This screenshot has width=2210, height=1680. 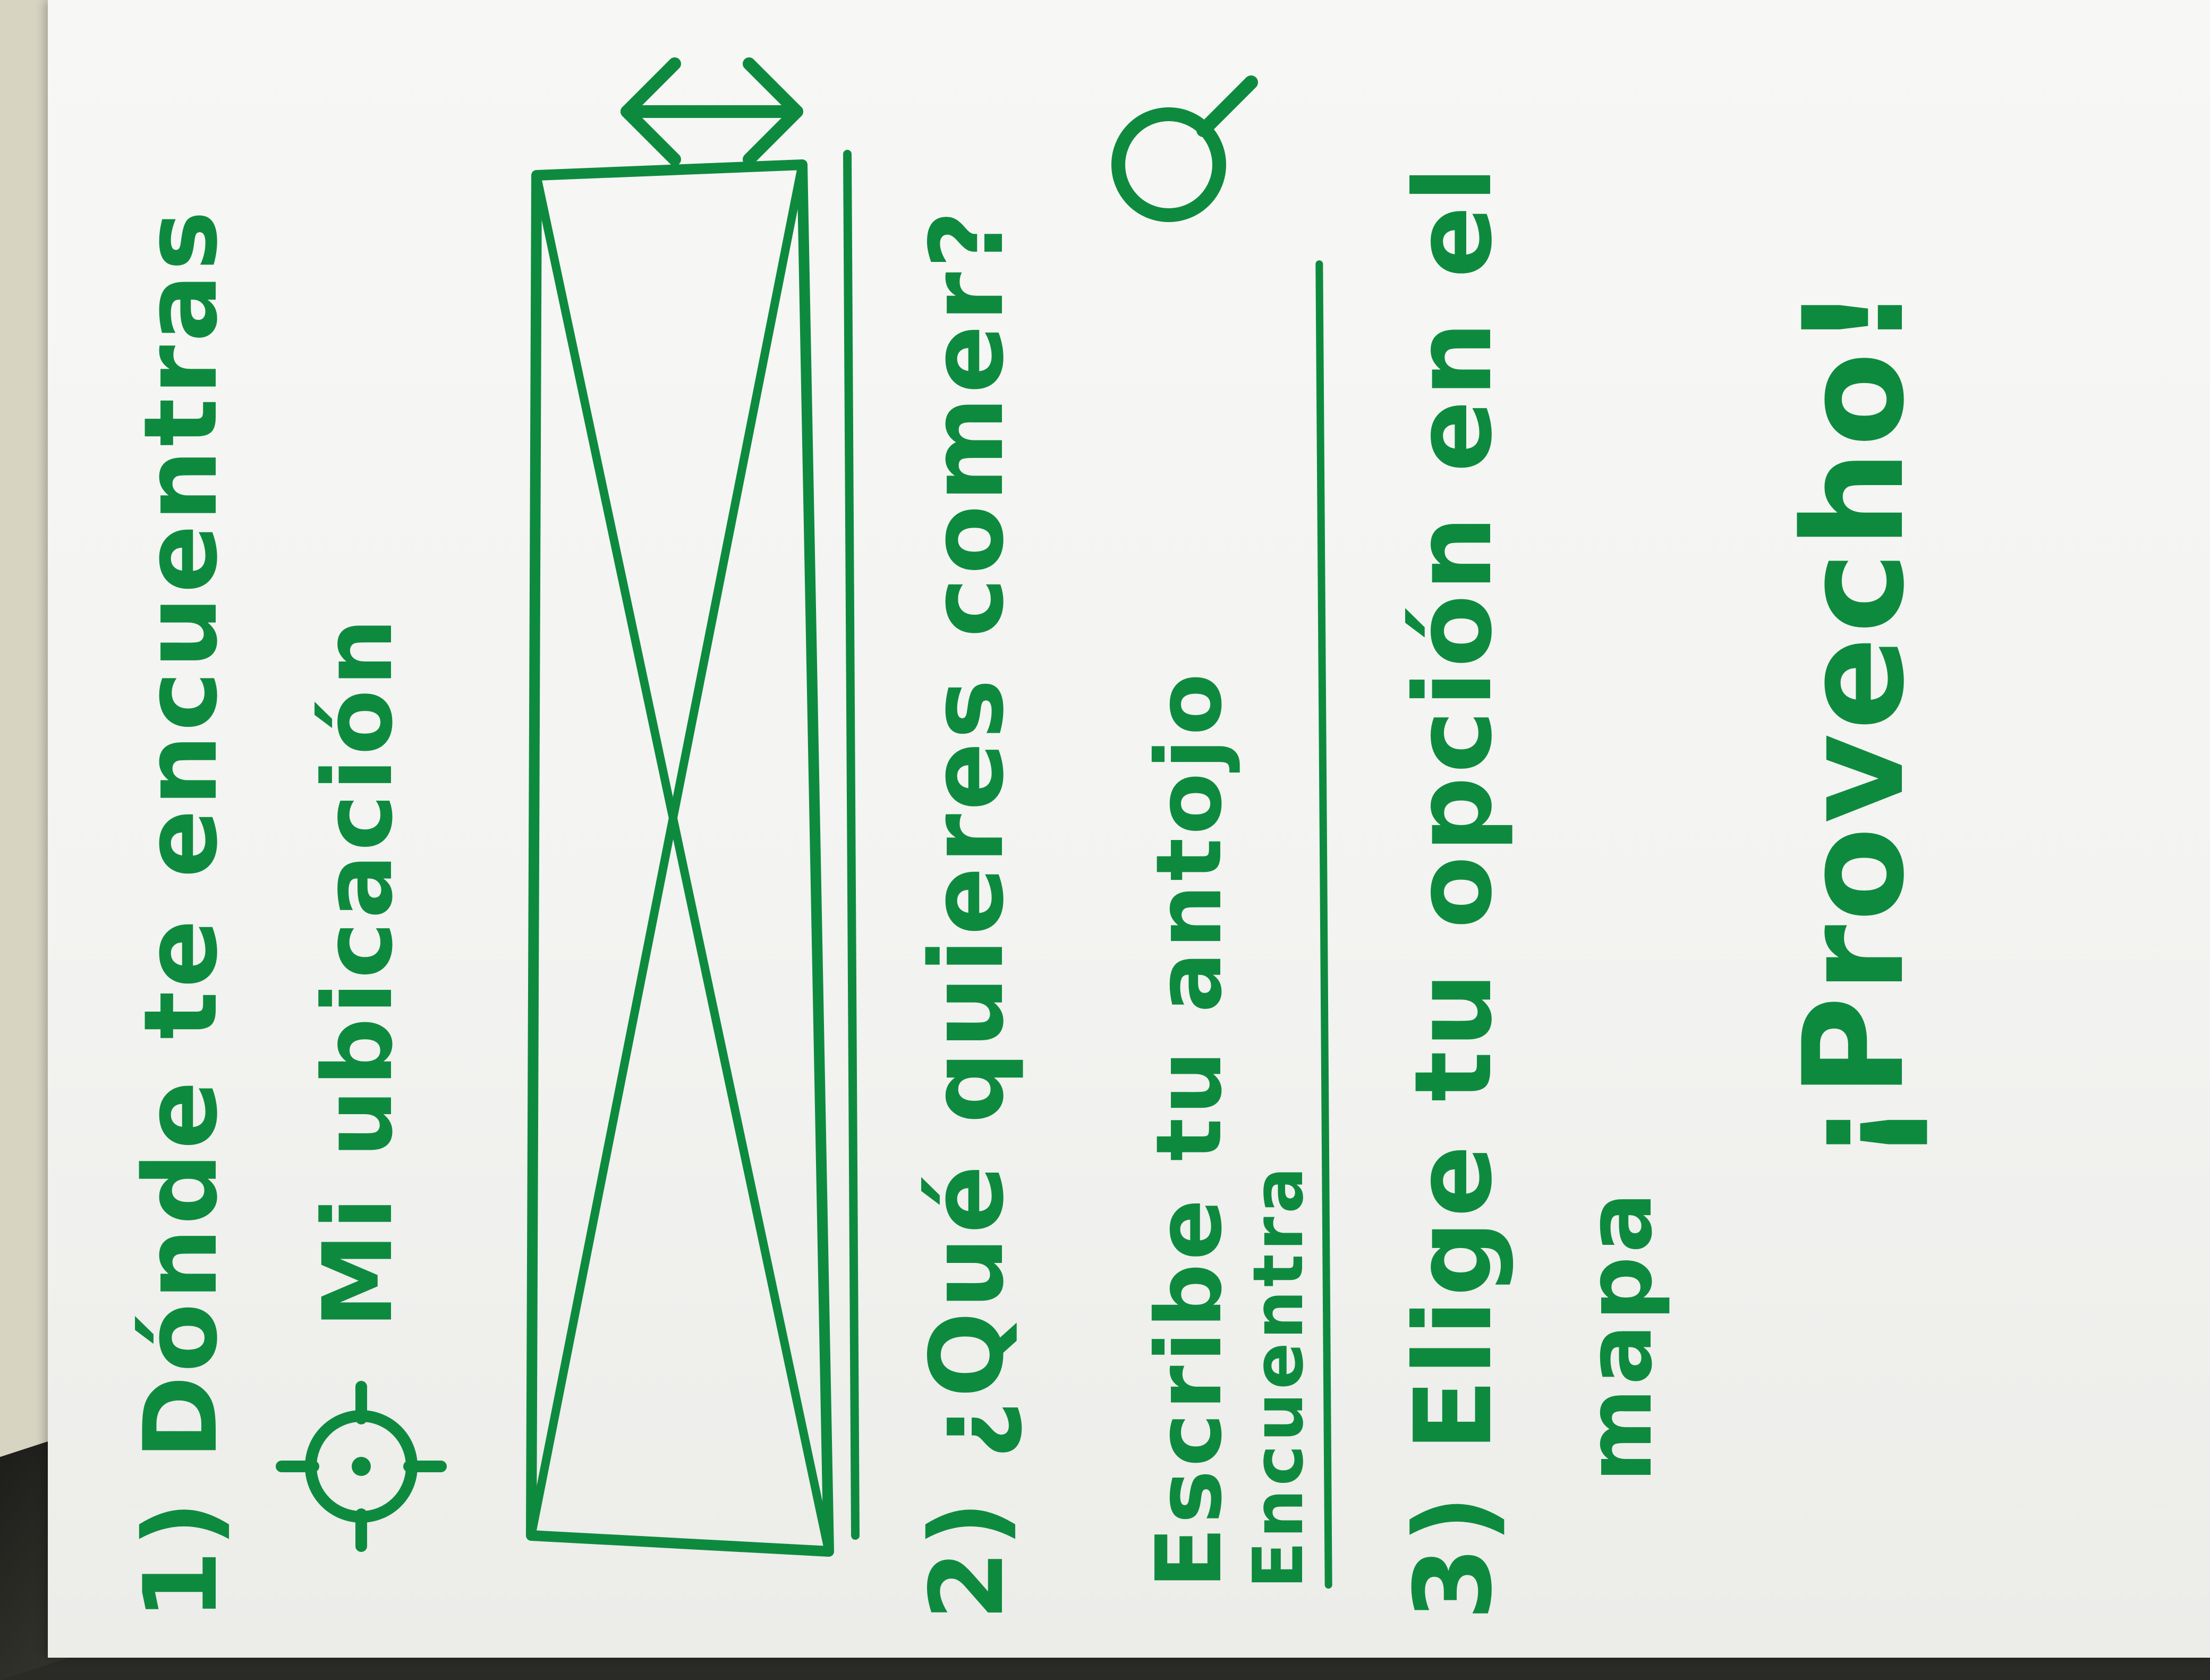 I want to click on my-location-button, so click(x=359, y=972).